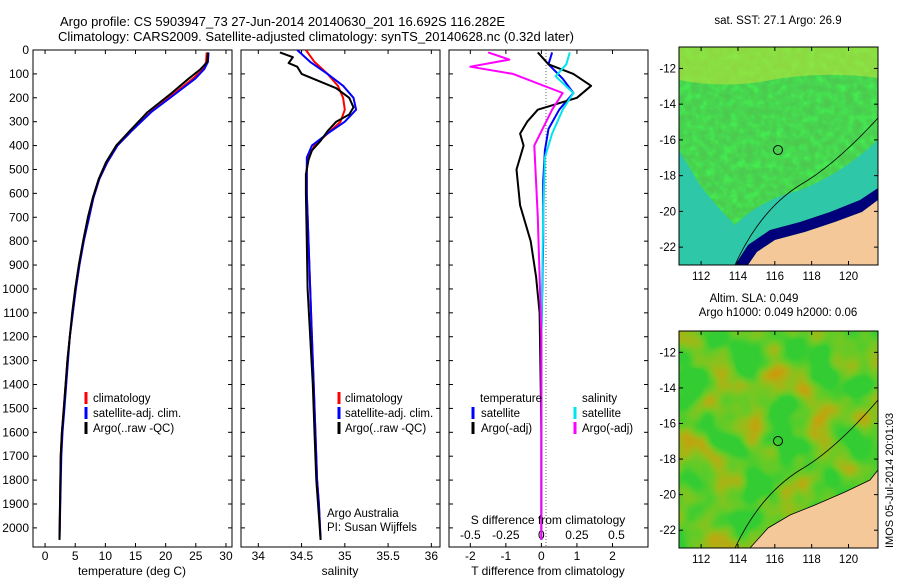  What do you see at coordinates (848, 560) in the screenshot?
I see `map-x-tick-label: 120` at bounding box center [848, 560].